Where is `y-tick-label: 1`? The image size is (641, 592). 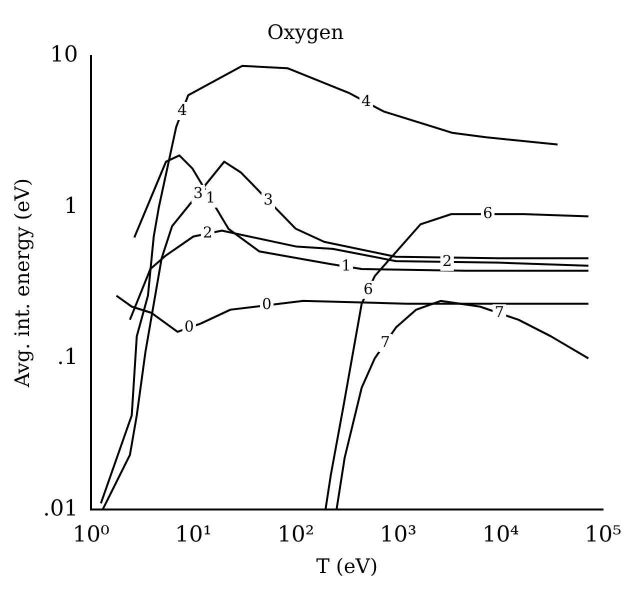 y-tick-label: 1 is located at coordinates (71, 206).